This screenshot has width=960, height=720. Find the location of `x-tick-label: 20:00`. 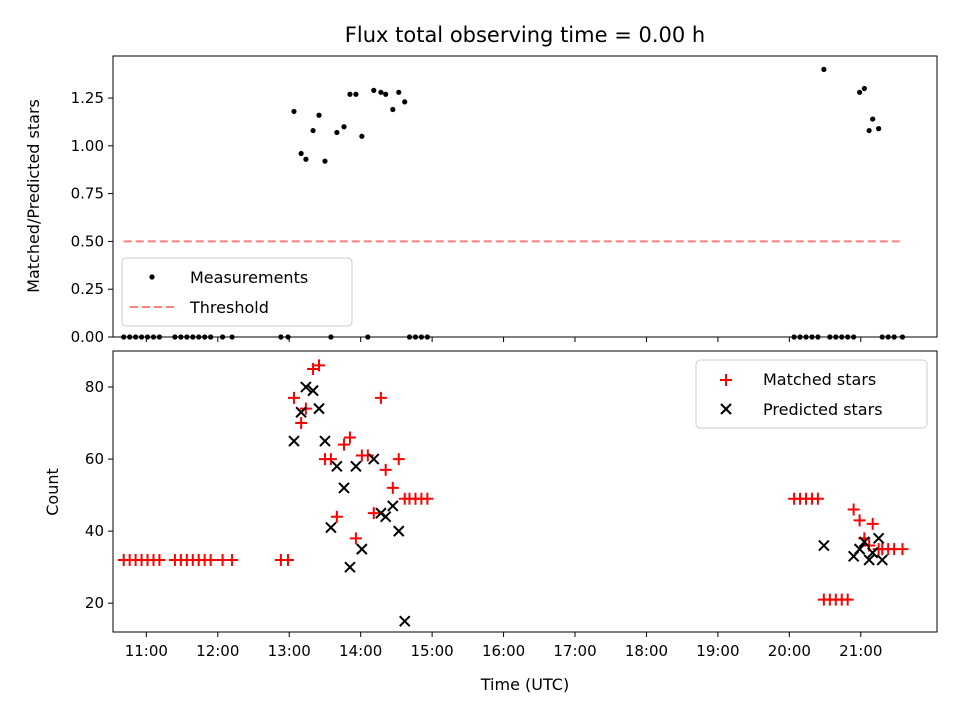

x-tick-label: 20:00 is located at coordinates (789, 651).